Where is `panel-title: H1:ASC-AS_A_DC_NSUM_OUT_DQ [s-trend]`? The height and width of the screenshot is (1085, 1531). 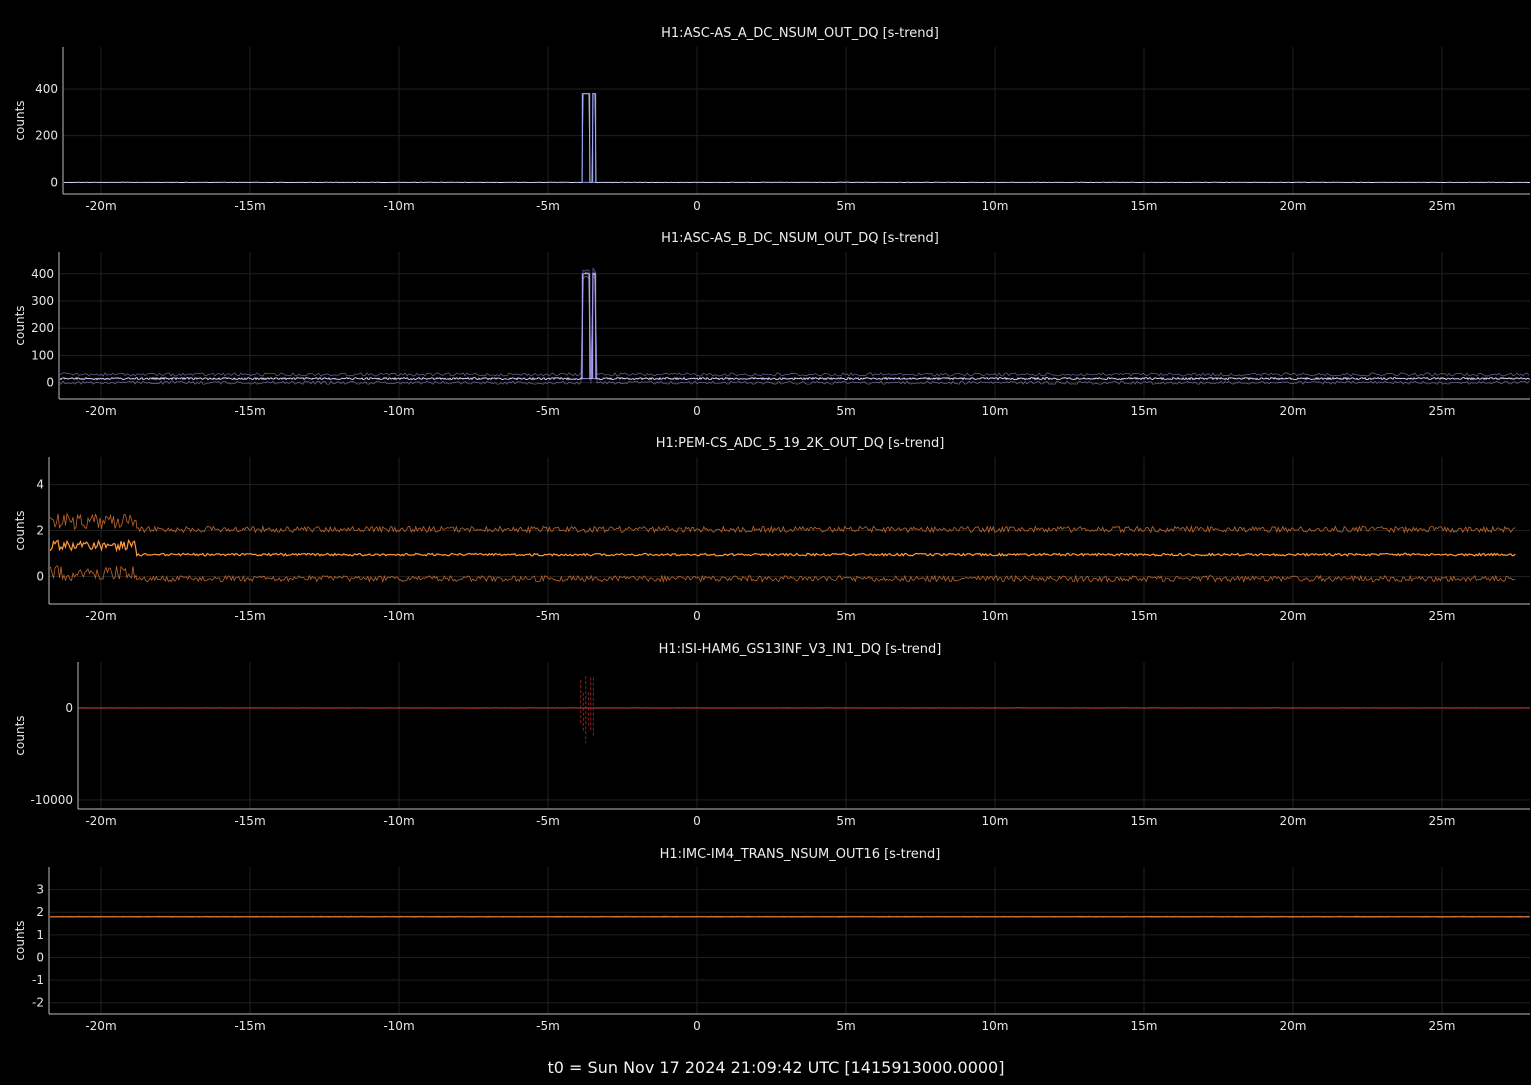
panel-title: H1:ASC-AS_A_DC_NSUM_OUT_DQ [s-trend] is located at coordinates (800, 33).